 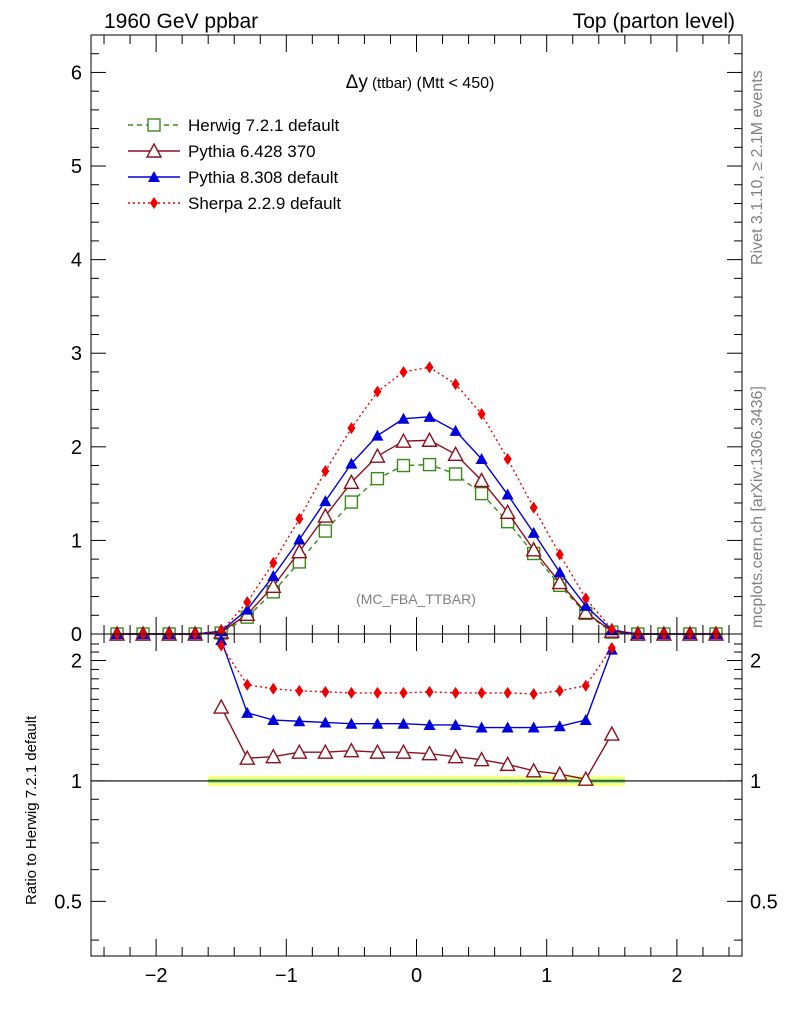 I want to click on legend-label: Pythia 6.428 370, so click(x=252, y=151).